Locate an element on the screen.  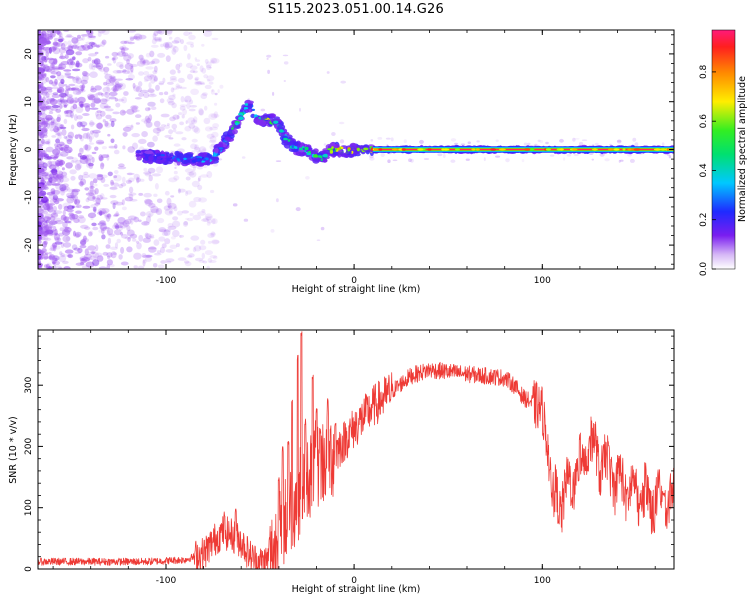
x-tick-label: 100 is located at coordinates (542, 581).